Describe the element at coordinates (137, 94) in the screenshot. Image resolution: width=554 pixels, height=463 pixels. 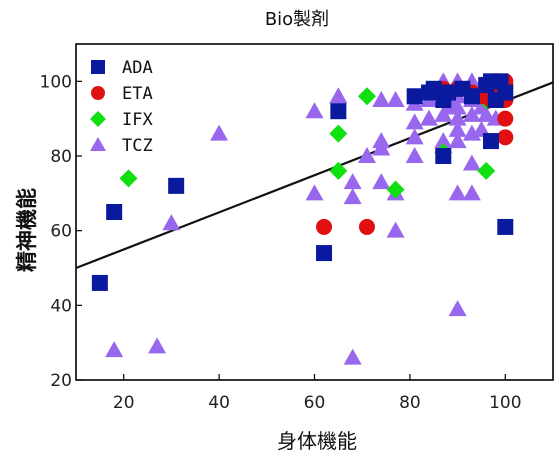
I see `legend-label-eta: ETA` at that location.